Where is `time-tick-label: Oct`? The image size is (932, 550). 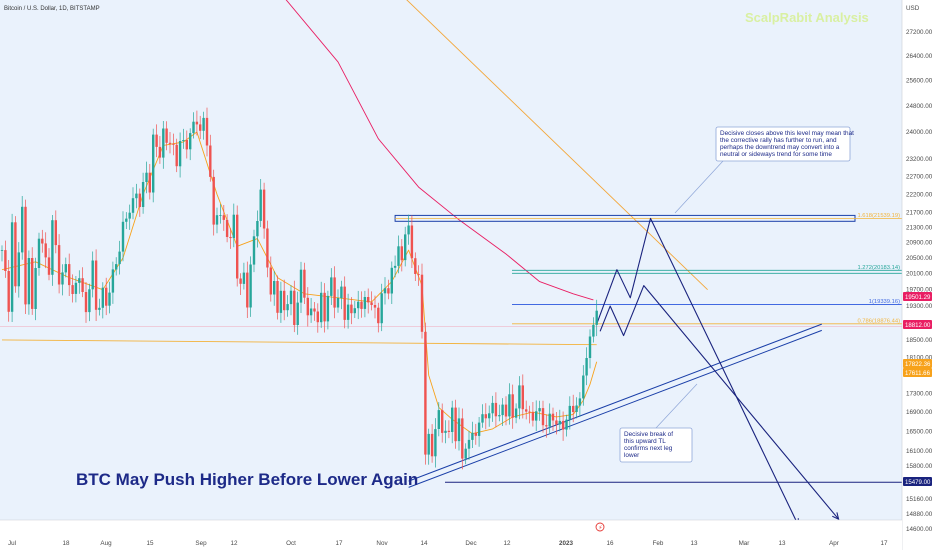 time-tick-label: Oct is located at coordinates (291, 543).